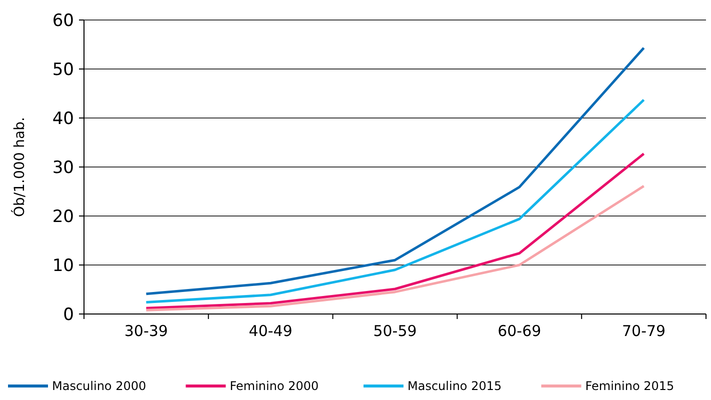 This screenshot has height=400, width=711. I want to click on y-tick-label: 50, so click(63, 70).